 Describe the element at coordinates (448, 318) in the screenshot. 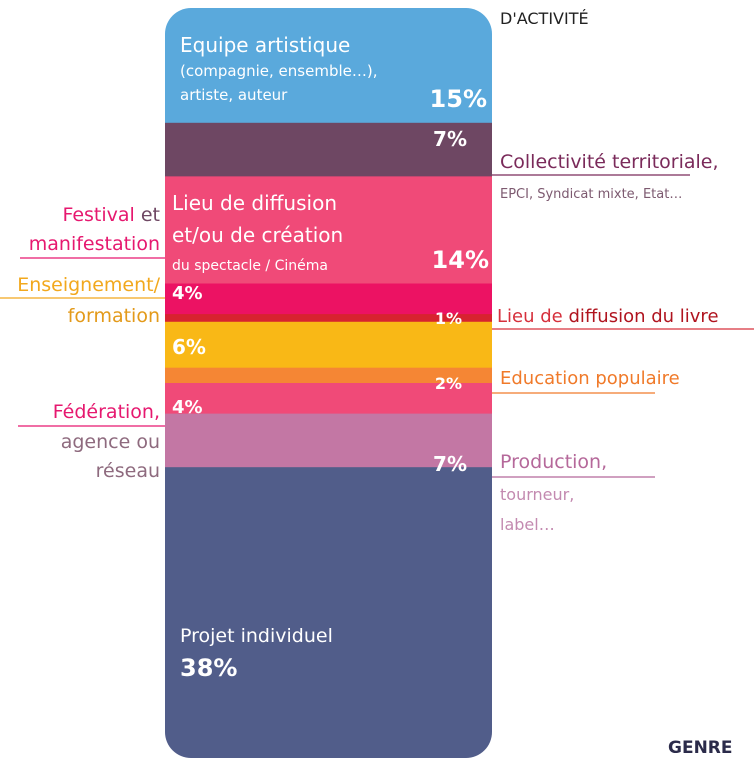

I see `value-label: 1%` at that location.